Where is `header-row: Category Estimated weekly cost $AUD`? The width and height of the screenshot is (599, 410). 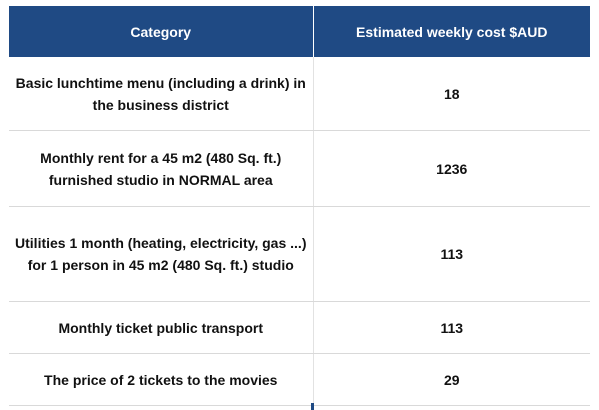 header-row: Category Estimated weekly cost $AUD is located at coordinates (299, 31).